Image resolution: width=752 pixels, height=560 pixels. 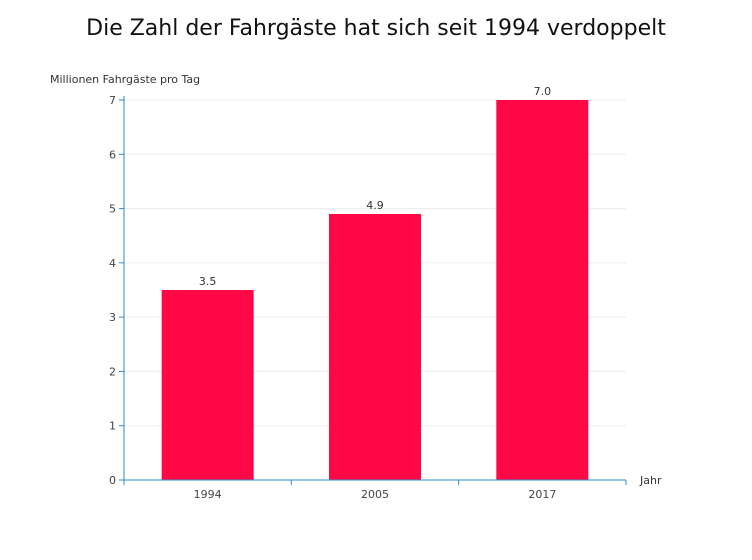 What do you see at coordinates (375, 494) in the screenshot?
I see `x-tick-label: 2005` at bounding box center [375, 494].